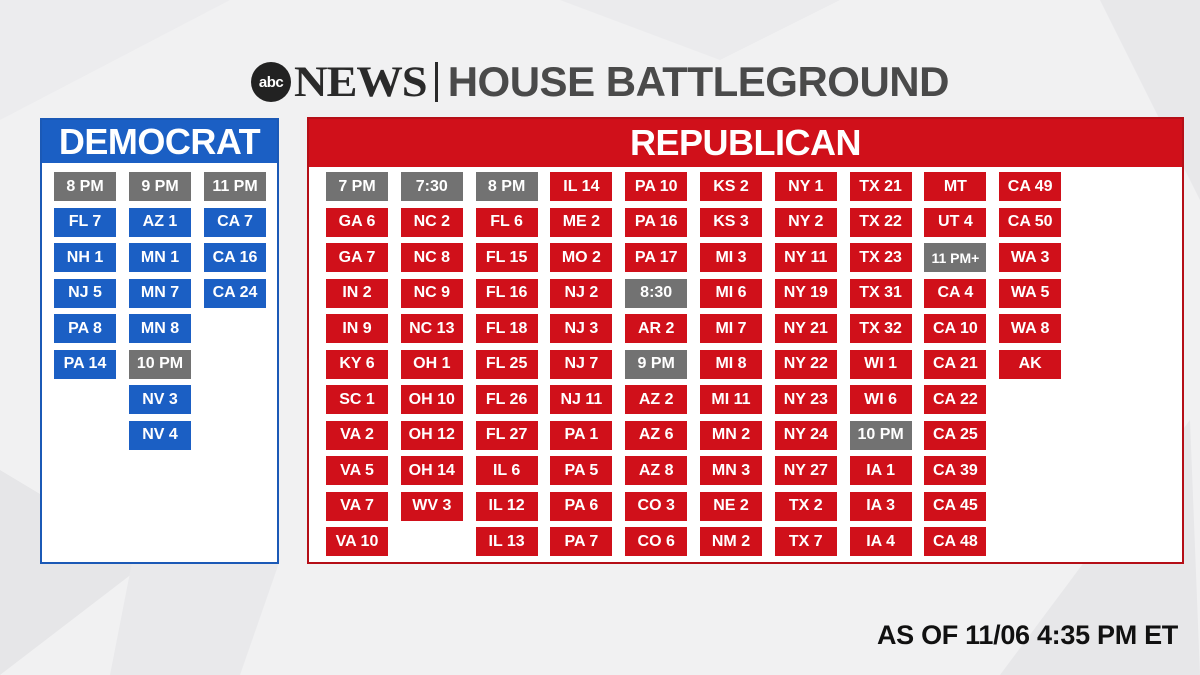 The width and height of the screenshot is (1200, 675). I want to click on republican-title: REPUBLICAN, so click(745, 143).